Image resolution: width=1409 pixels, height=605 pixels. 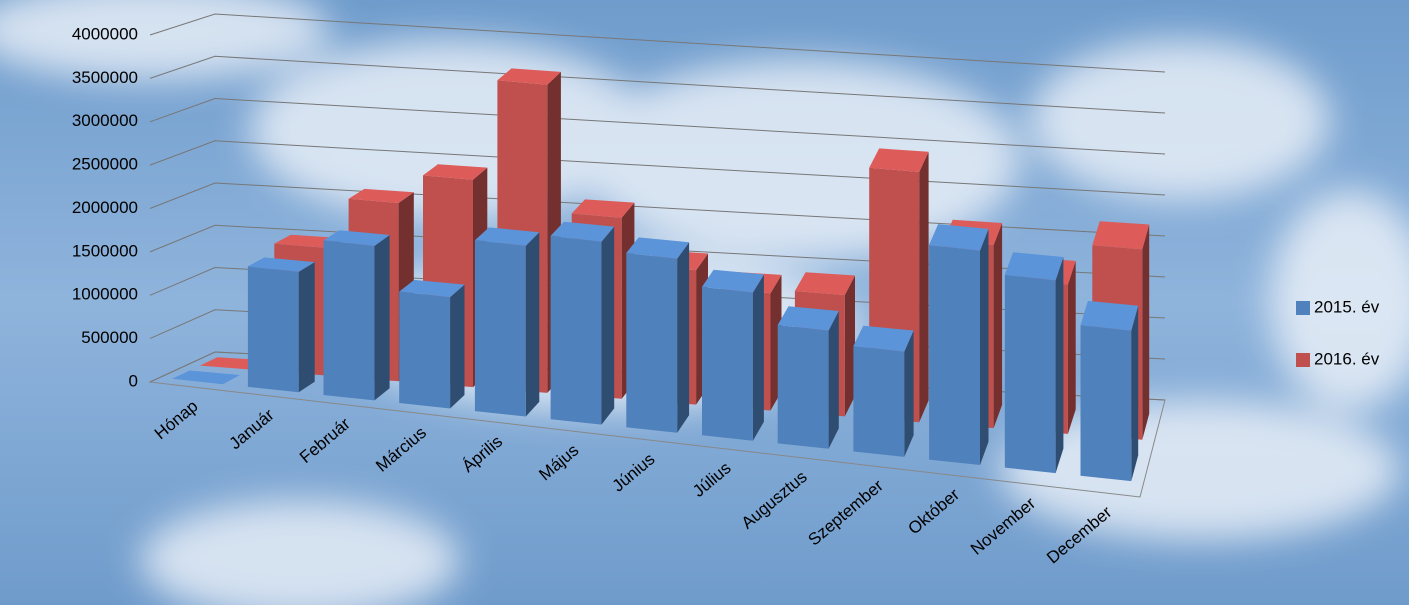 I want to click on y-tick-label: 1500000, so click(x=105, y=250).